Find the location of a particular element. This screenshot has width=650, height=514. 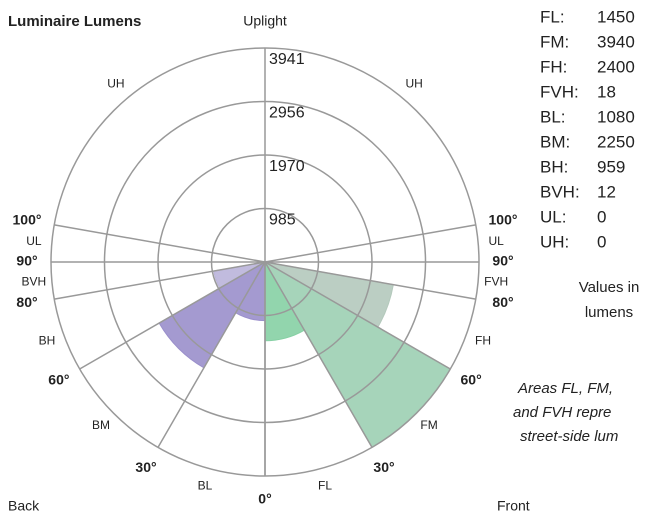

r-tick-label: 1970 is located at coordinates (287, 166).